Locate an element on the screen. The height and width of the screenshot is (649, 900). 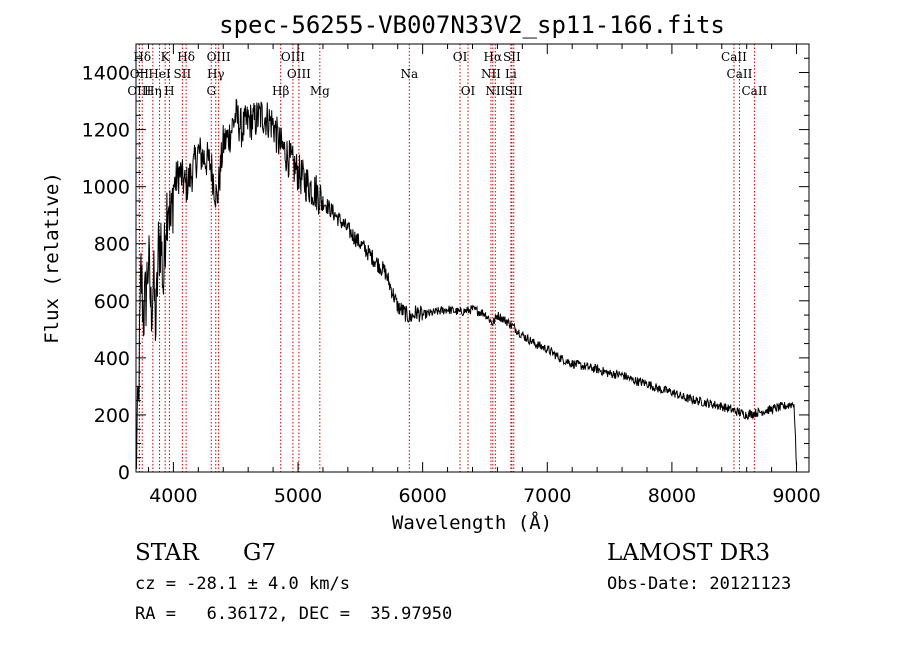
spectral-line-label: K is located at coordinates (166, 57).